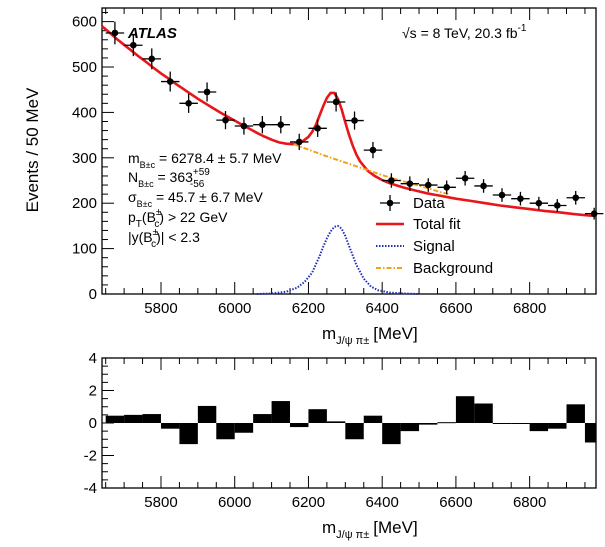 This screenshot has width=605, height=547. Describe the element at coordinates (434, 246) in the screenshot. I see `legend-label-signal: Signal` at that location.